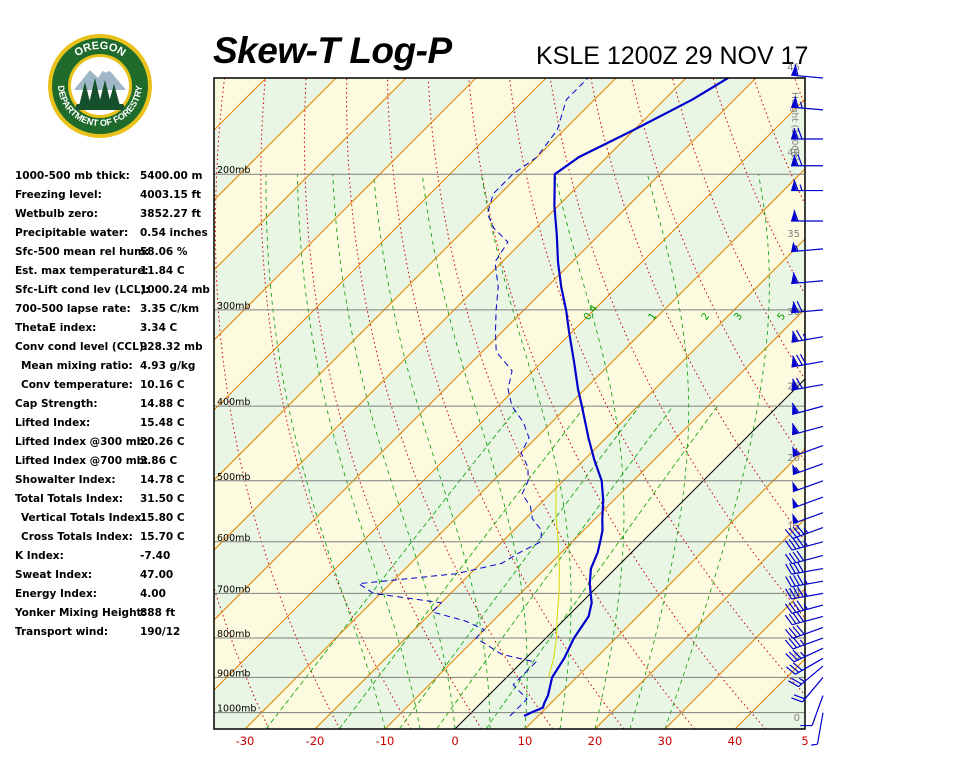 The width and height of the screenshot is (960, 768). I want to click on index-label: Energy Index:, so click(56, 594).